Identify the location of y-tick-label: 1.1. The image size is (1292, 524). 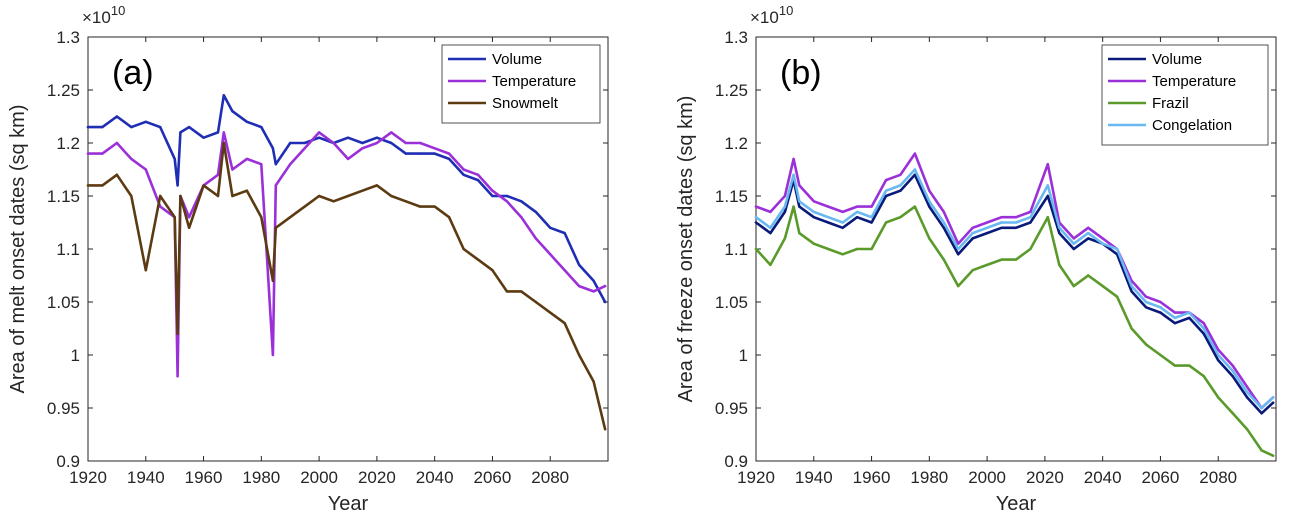
(736, 249).